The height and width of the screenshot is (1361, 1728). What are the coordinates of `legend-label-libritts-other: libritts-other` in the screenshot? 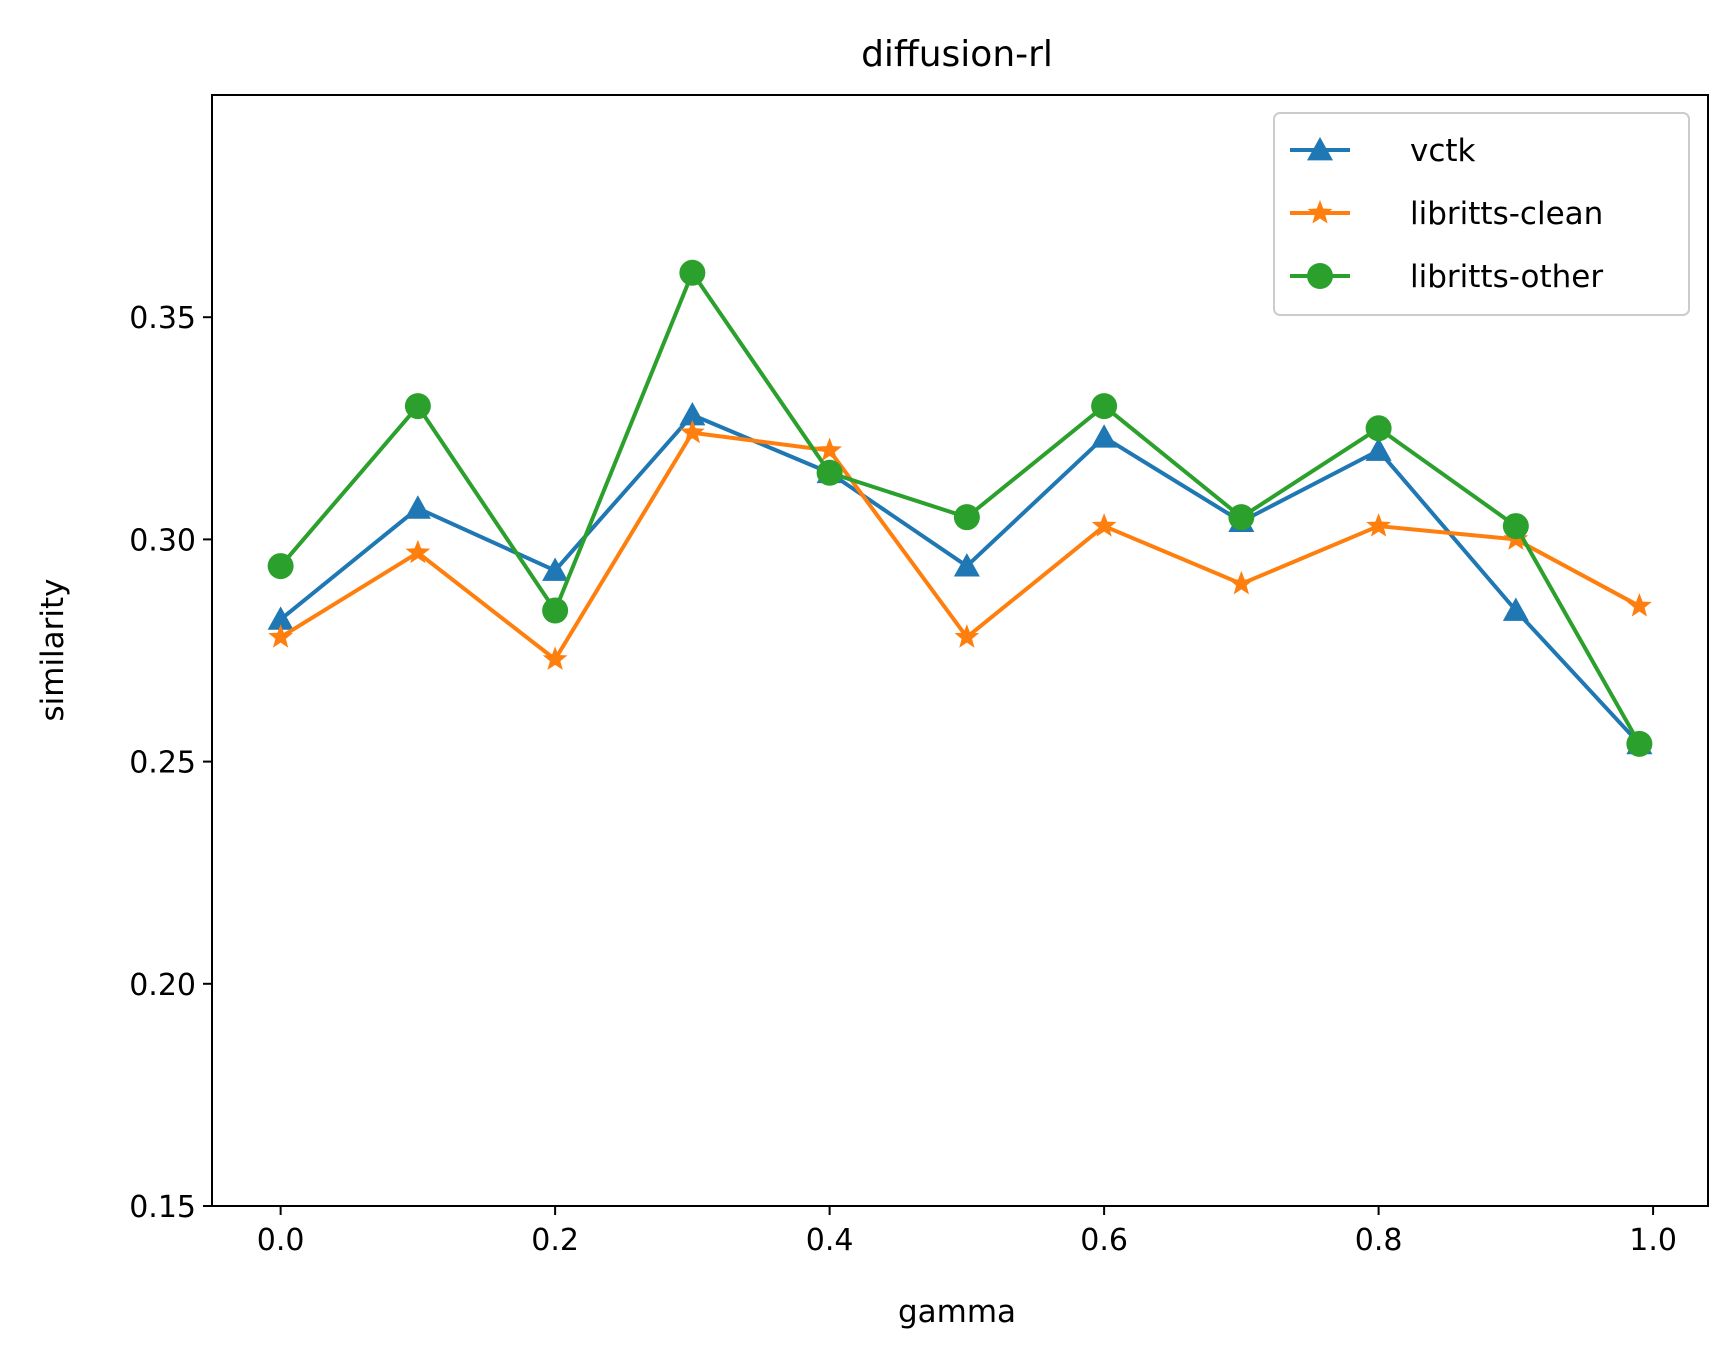 It's located at (1506, 277).